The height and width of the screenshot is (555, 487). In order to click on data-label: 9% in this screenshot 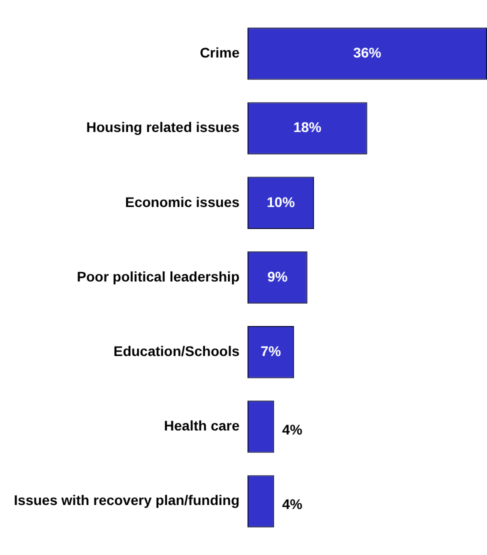, I will do `click(277, 276)`.